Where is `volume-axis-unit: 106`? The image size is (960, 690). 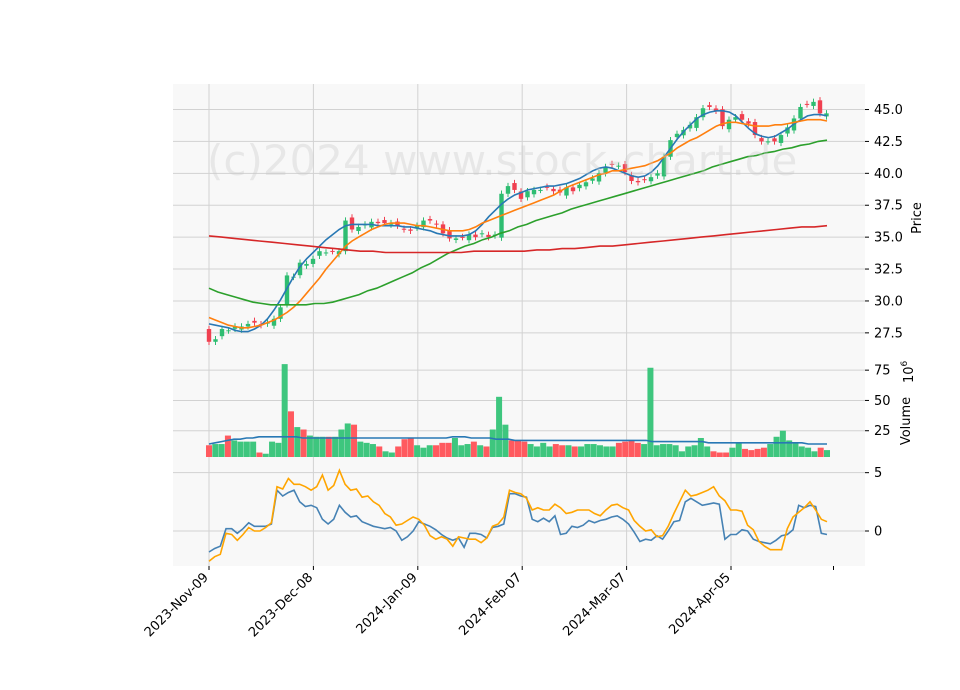
volume-axis-unit: 106 is located at coordinates (908, 371).